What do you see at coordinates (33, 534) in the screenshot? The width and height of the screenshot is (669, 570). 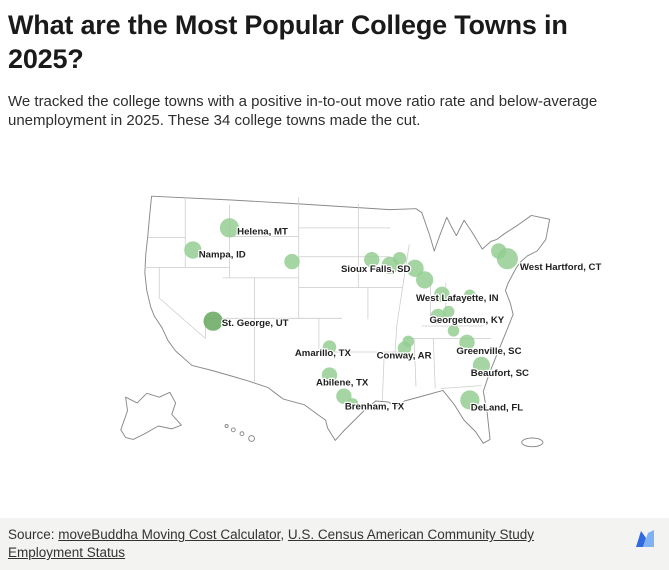 I see `source-label: Source:` at bounding box center [33, 534].